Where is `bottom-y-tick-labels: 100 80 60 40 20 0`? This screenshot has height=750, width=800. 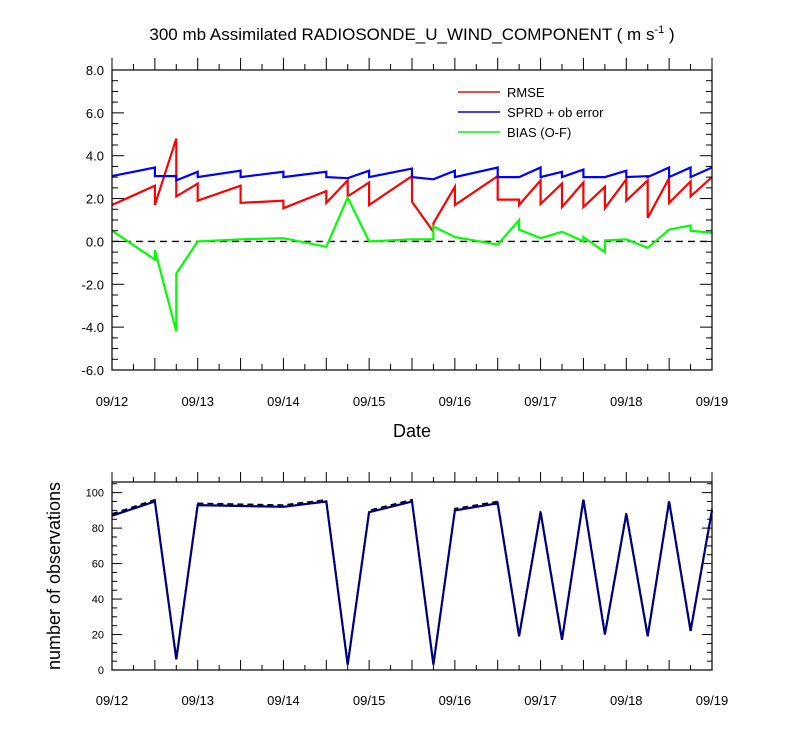
bottom-y-tick-labels: 100 80 60 40 20 0 is located at coordinates (95, 582).